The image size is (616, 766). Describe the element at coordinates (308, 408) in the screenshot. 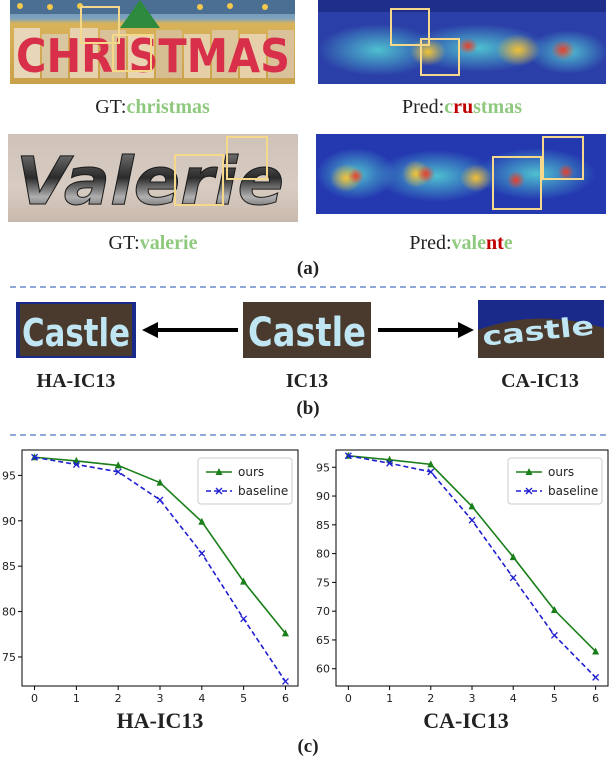

I see `panel-label-b: (b)` at that location.